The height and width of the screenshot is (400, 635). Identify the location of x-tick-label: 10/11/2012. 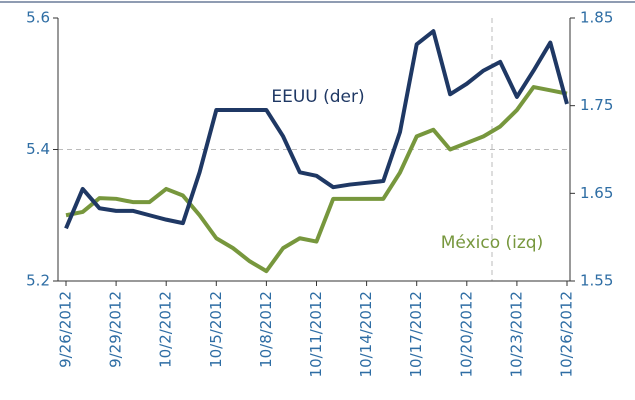
(316, 334).